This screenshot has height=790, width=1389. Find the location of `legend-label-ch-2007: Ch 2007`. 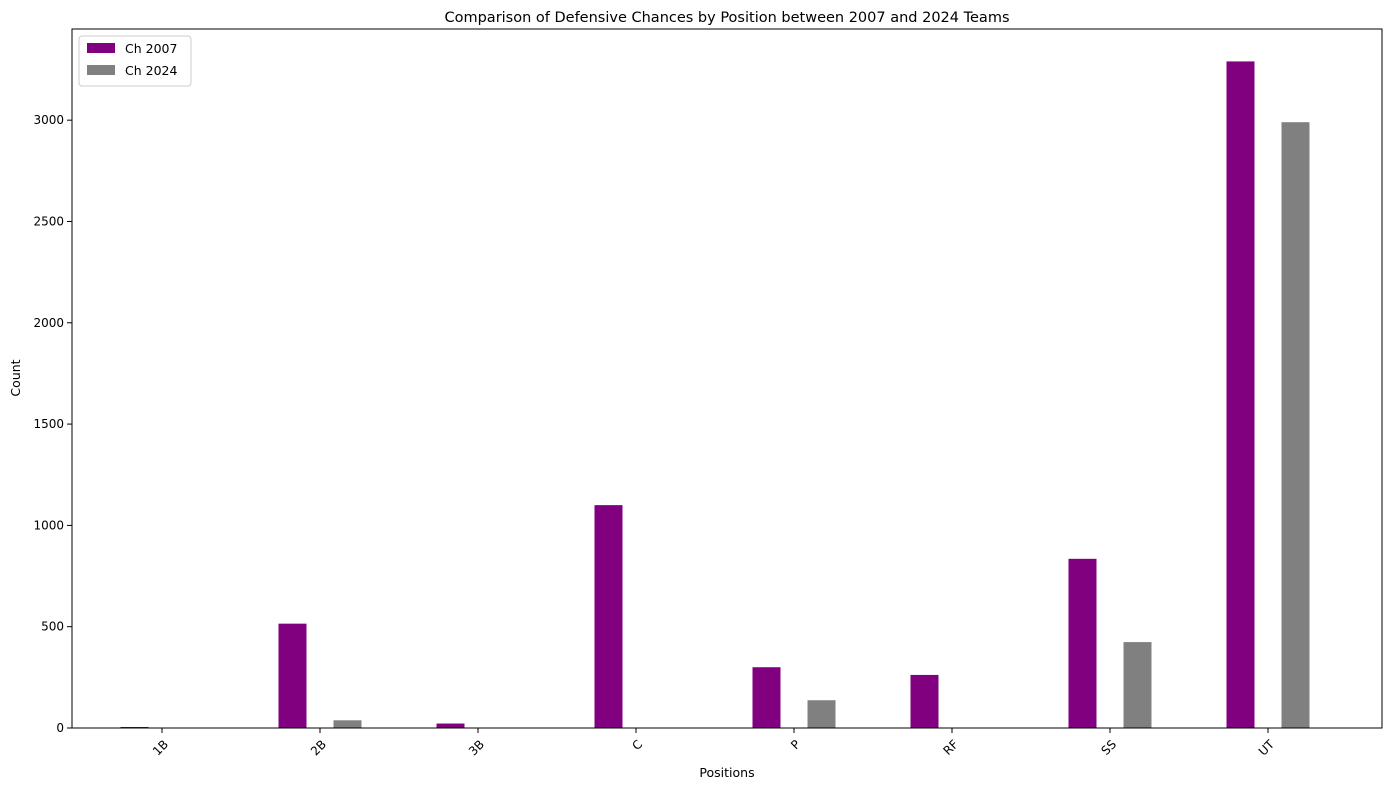

legend-label-ch-2007: Ch 2007 is located at coordinates (151, 48).